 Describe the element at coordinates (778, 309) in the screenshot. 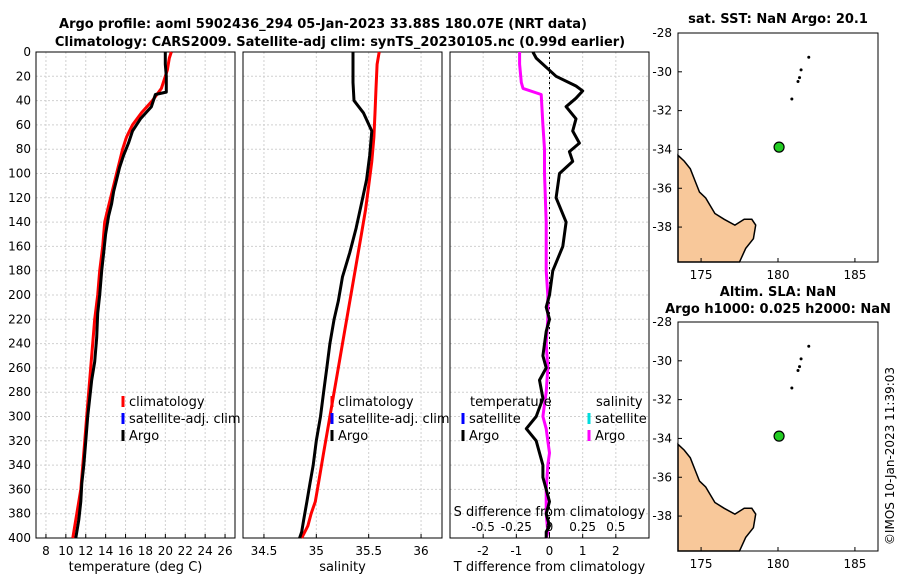

I see `map-title: Argo h1000: 0.025 h2000: NaN` at that location.